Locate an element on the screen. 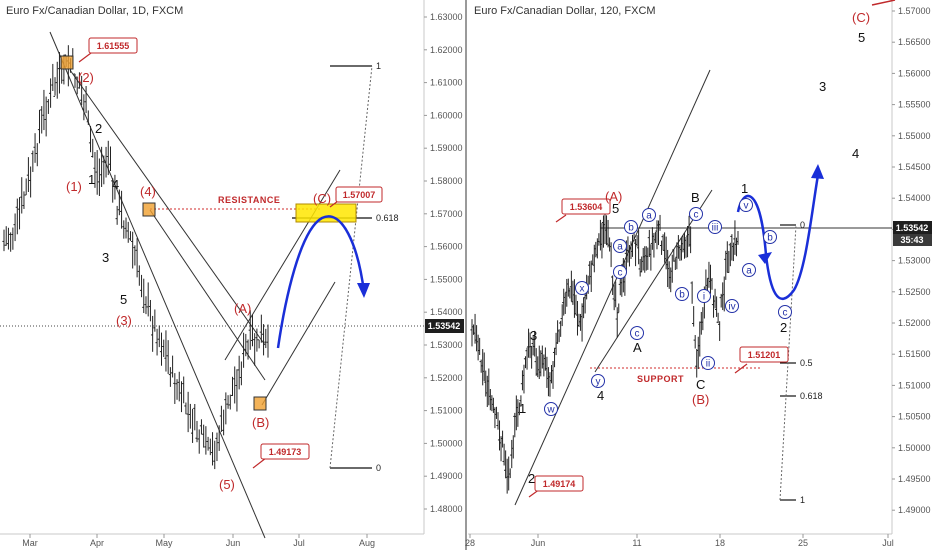 Image resolution: width=932 pixels, height=550 pixels. intraday-wave-label-3-low: 3 is located at coordinates (533, 335).